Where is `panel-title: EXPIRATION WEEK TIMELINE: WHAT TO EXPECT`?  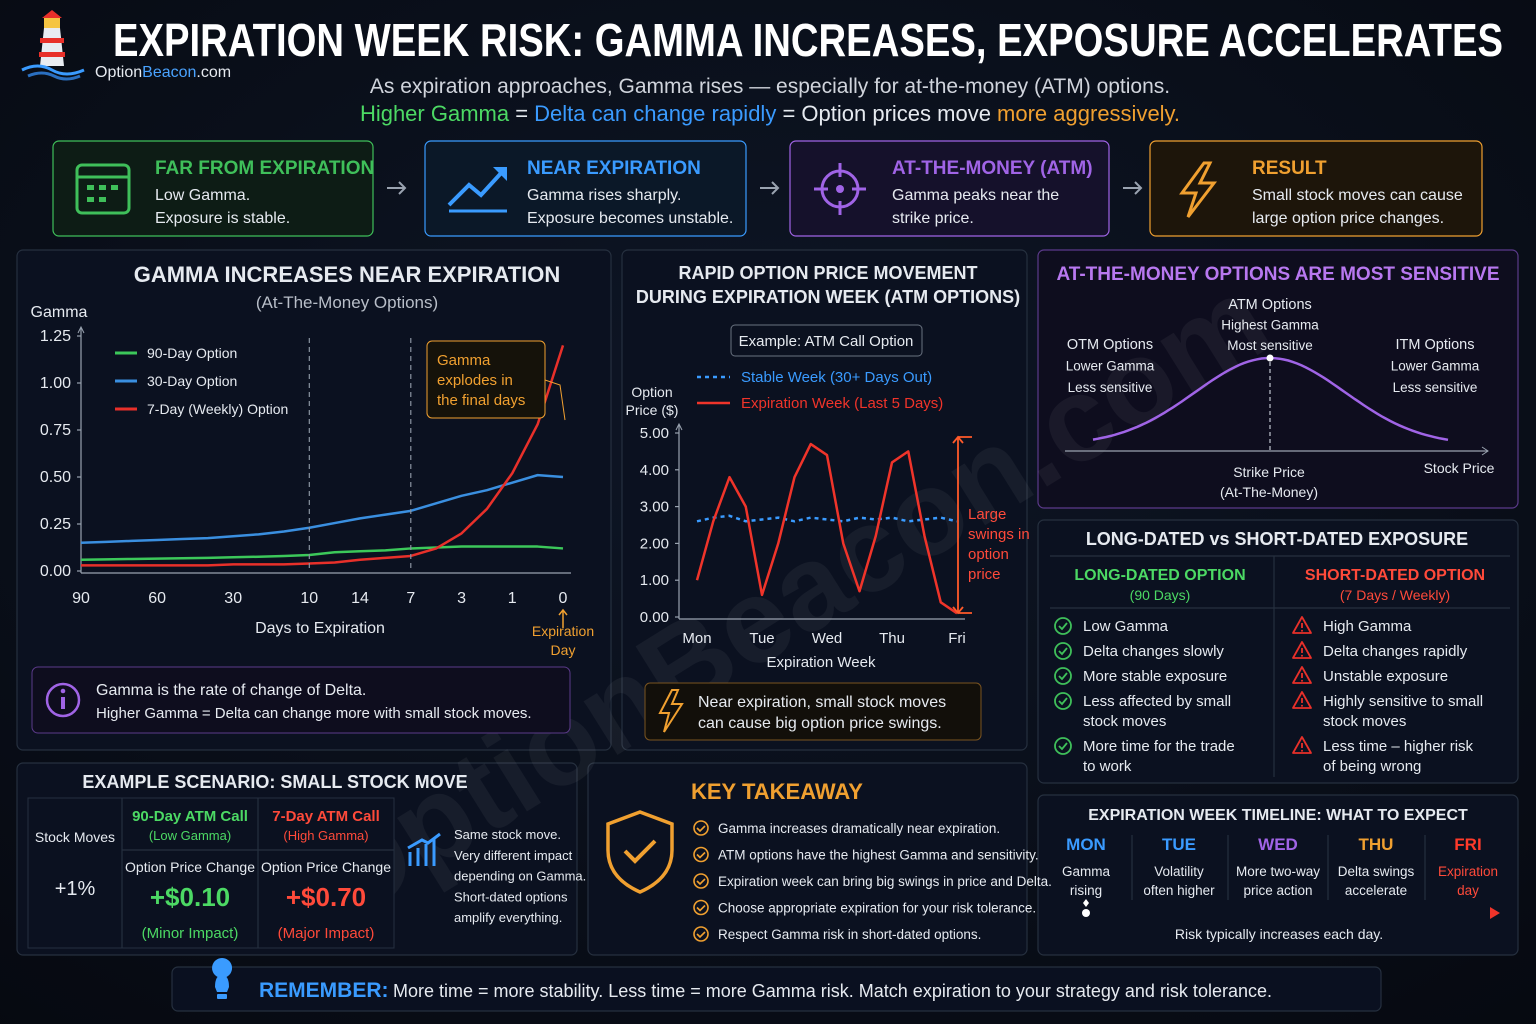 panel-title: EXPIRATION WEEK TIMELINE: WHAT TO EXPECT is located at coordinates (1278, 815).